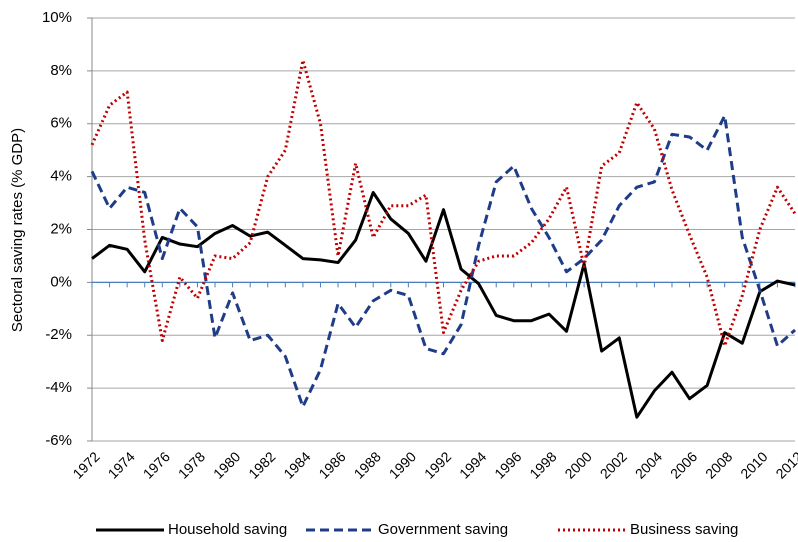 The width and height of the screenshot is (798, 542). I want to click on x-tick-label: 1978, so click(191, 464).